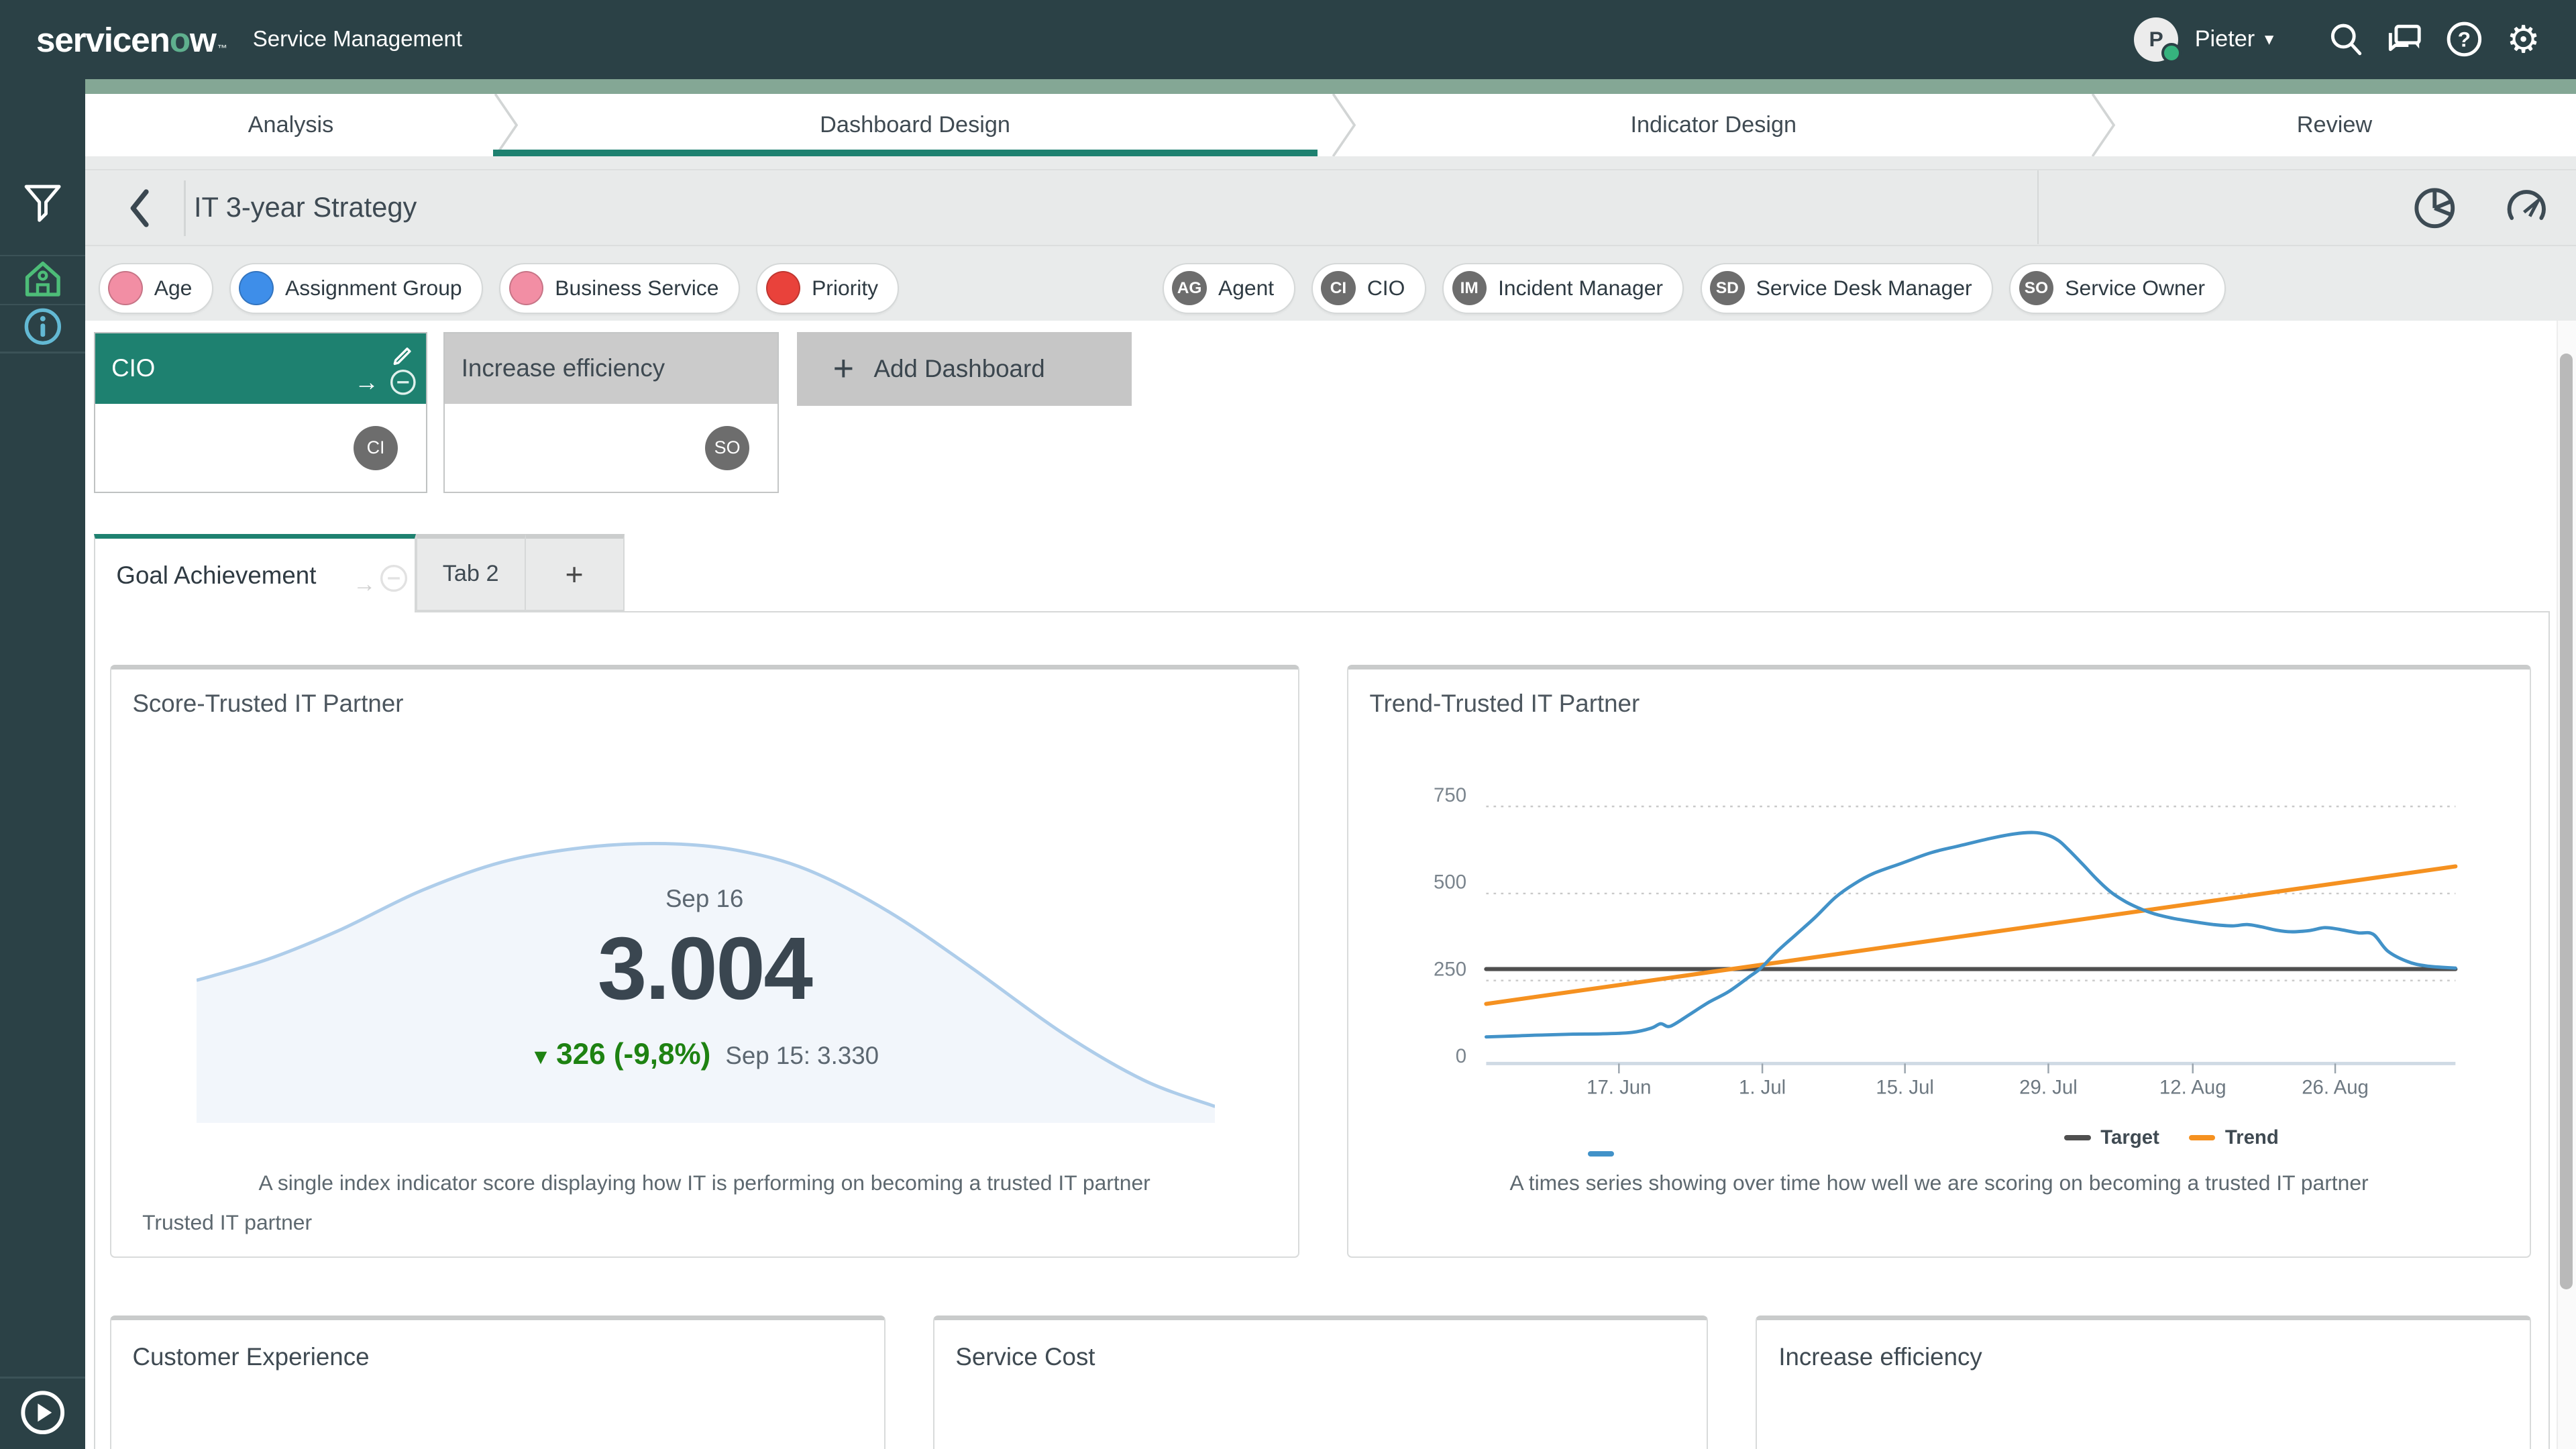 The width and height of the screenshot is (2576, 1449). I want to click on widget-title: Service Cost, so click(1025, 1357).